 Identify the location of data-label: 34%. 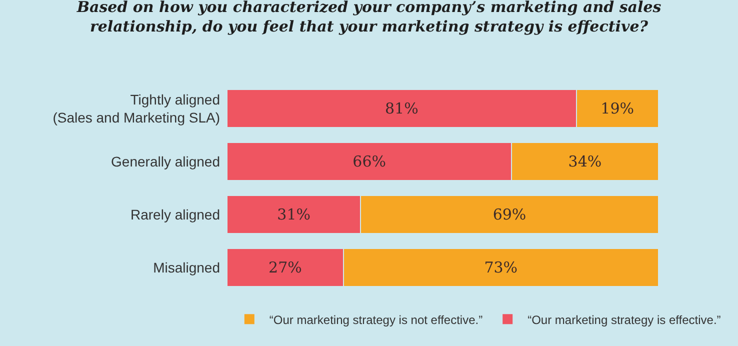
(585, 161).